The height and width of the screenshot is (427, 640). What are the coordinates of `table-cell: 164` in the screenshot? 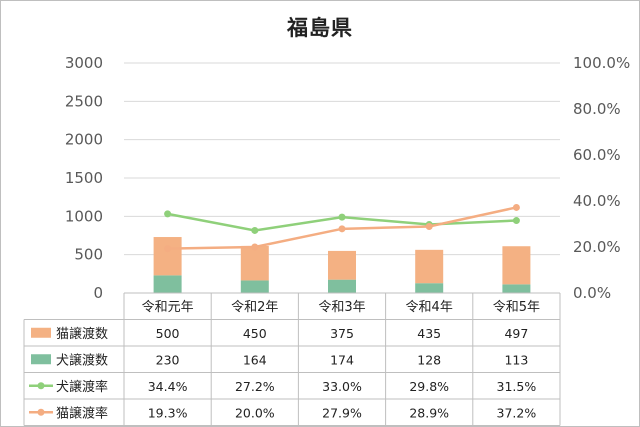 It's located at (255, 359).